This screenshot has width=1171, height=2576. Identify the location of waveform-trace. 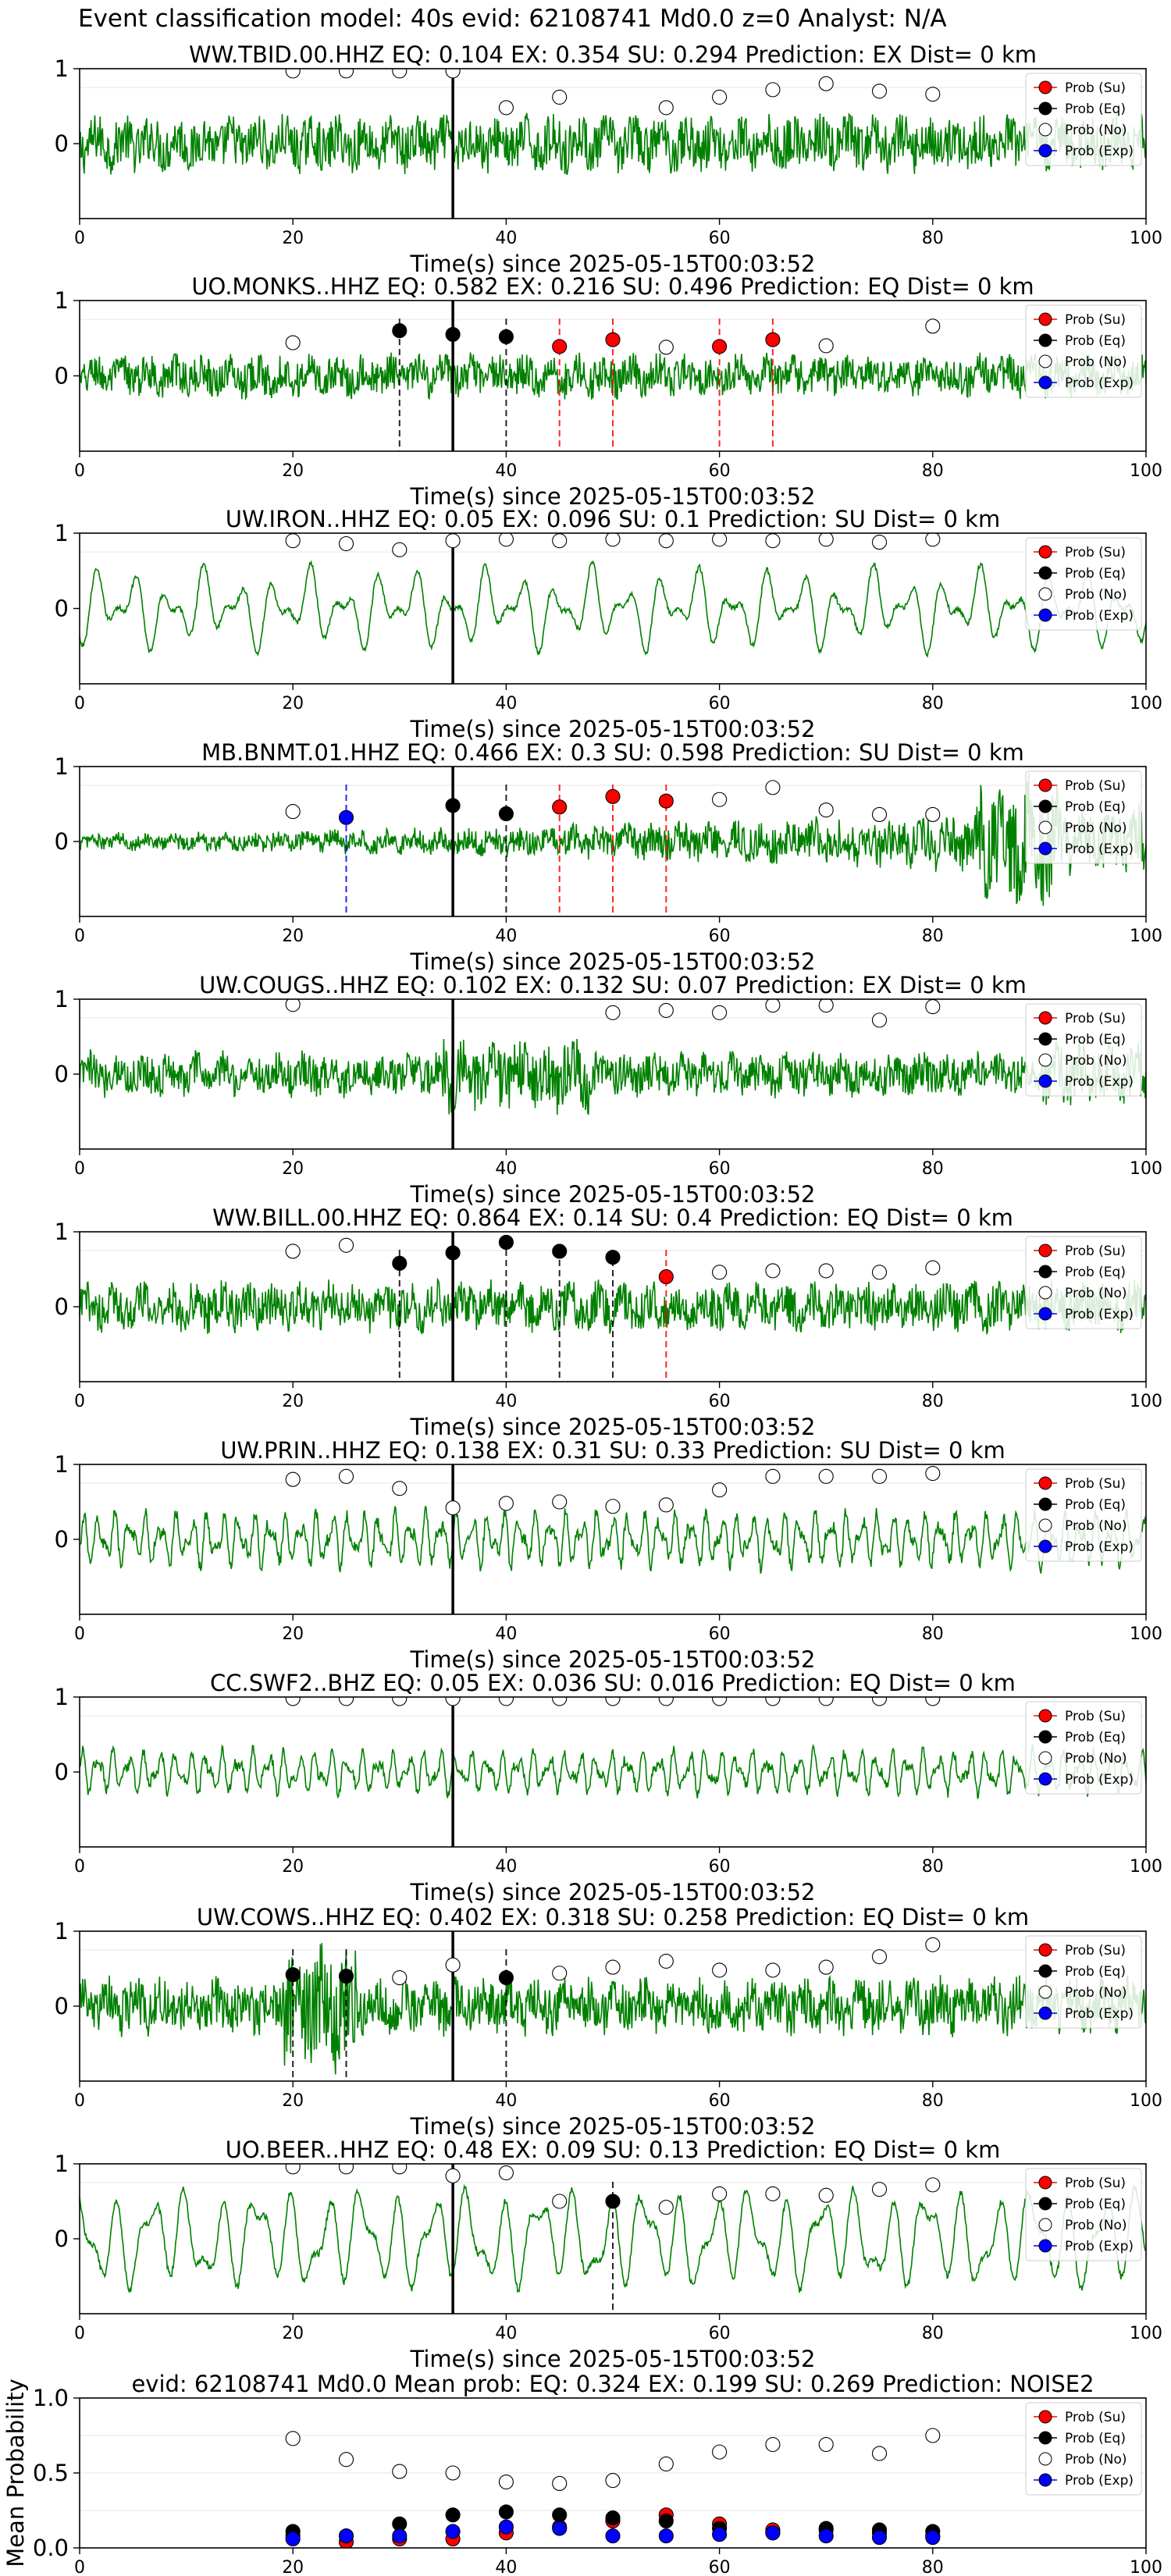
(613, 144).